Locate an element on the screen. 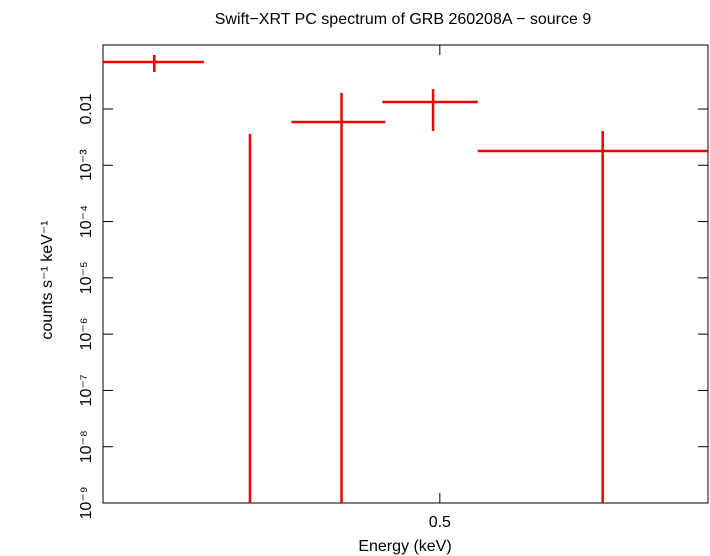 The height and width of the screenshot is (556, 710). y-tick-label: 10⁻⁵ is located at coordinates (86, 277).